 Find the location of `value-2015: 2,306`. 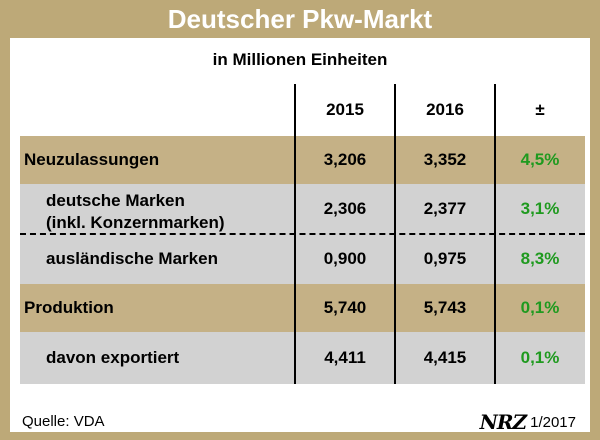

value-2015: 2,306 is located at coordinates (345, 208).